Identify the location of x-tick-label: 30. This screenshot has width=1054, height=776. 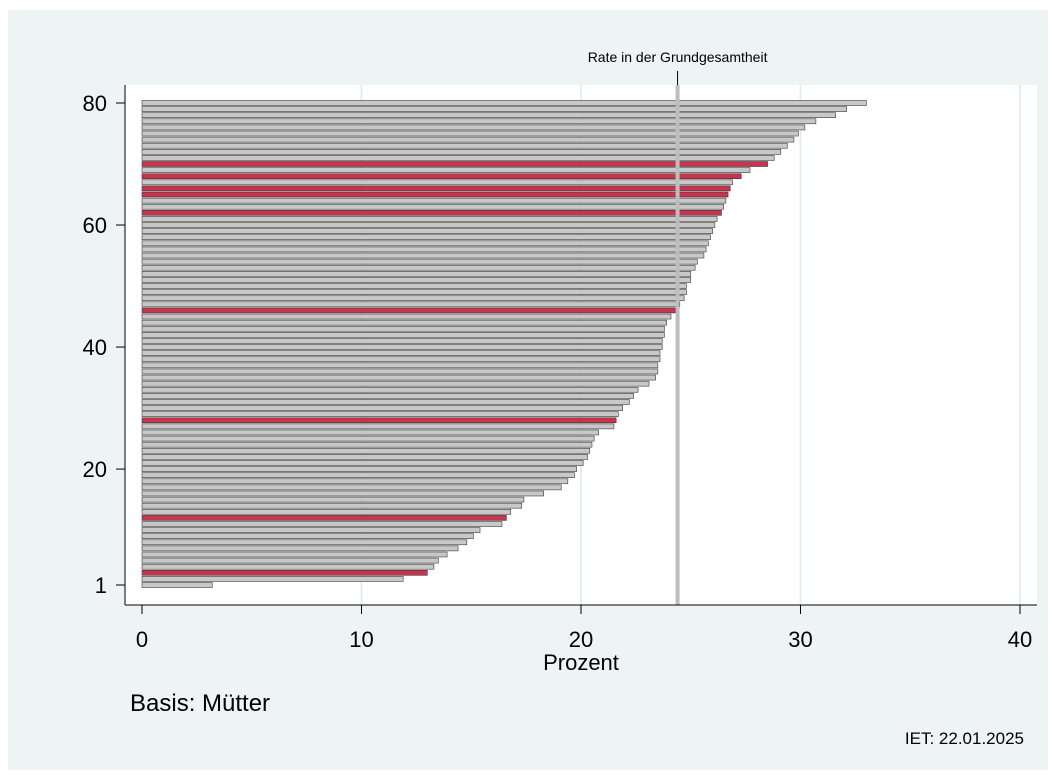
(800, 639).